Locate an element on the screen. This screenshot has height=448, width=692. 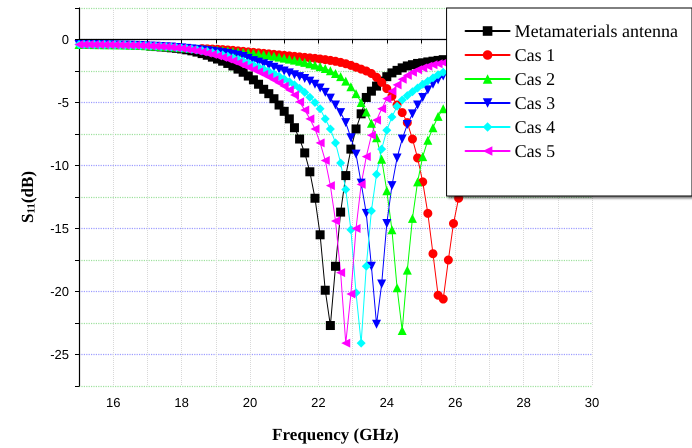
y-tick-label: -5 is located at coordinates (63, 102).